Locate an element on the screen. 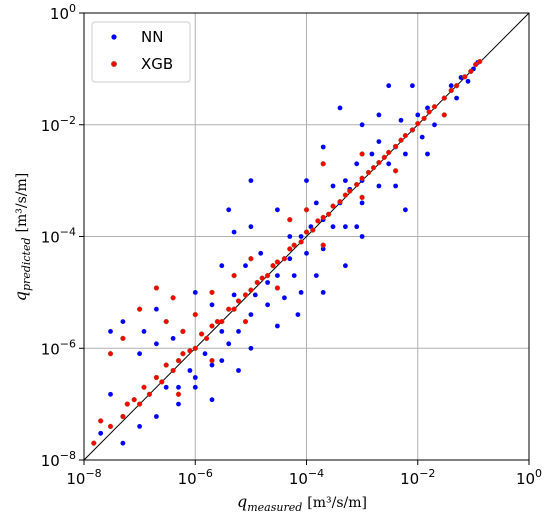 The height and width of the screenshot is (518, 550). legend-marker-nn is located at coordinates (114, 37).